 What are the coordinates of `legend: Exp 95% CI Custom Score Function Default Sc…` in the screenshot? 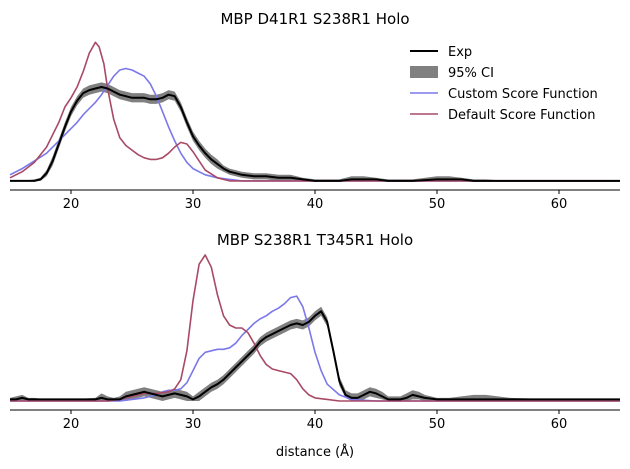 It's located at (504, 84).